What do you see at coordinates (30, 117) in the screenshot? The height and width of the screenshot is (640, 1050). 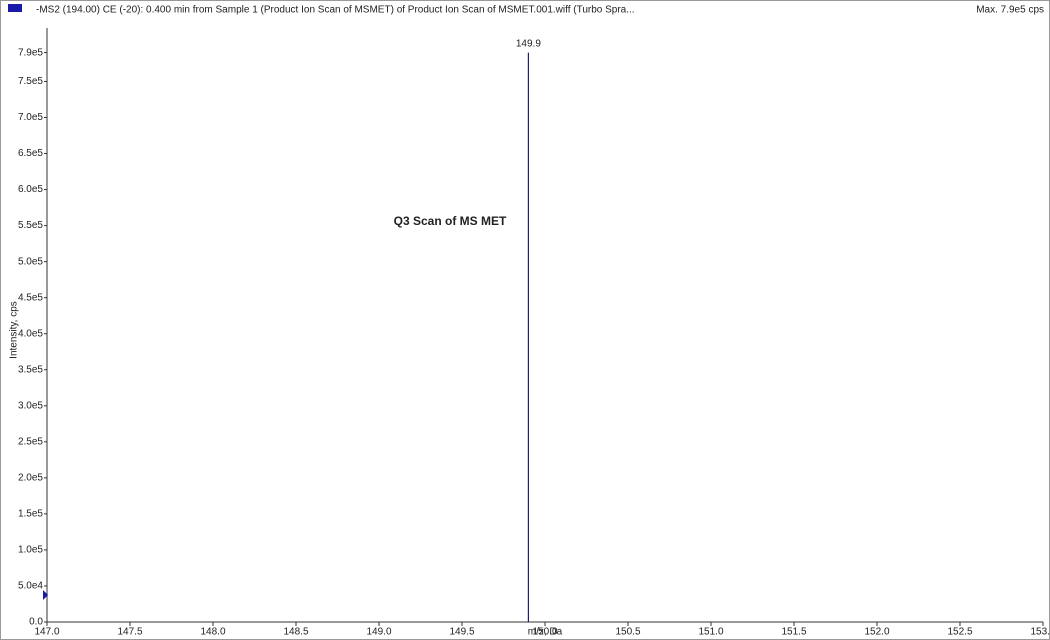 I see `y-tick-label: 7.0e5` at bounding box center [30, 117].